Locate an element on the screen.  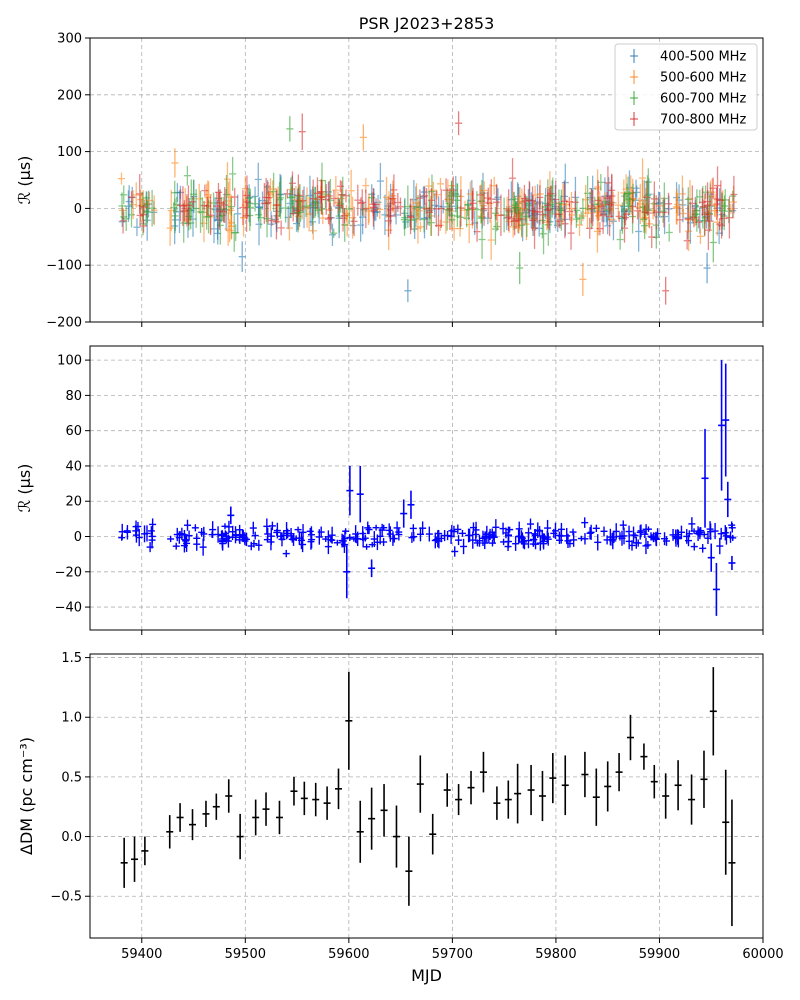
y-tick-label: 1.5 is located at coordinates (71, 658).